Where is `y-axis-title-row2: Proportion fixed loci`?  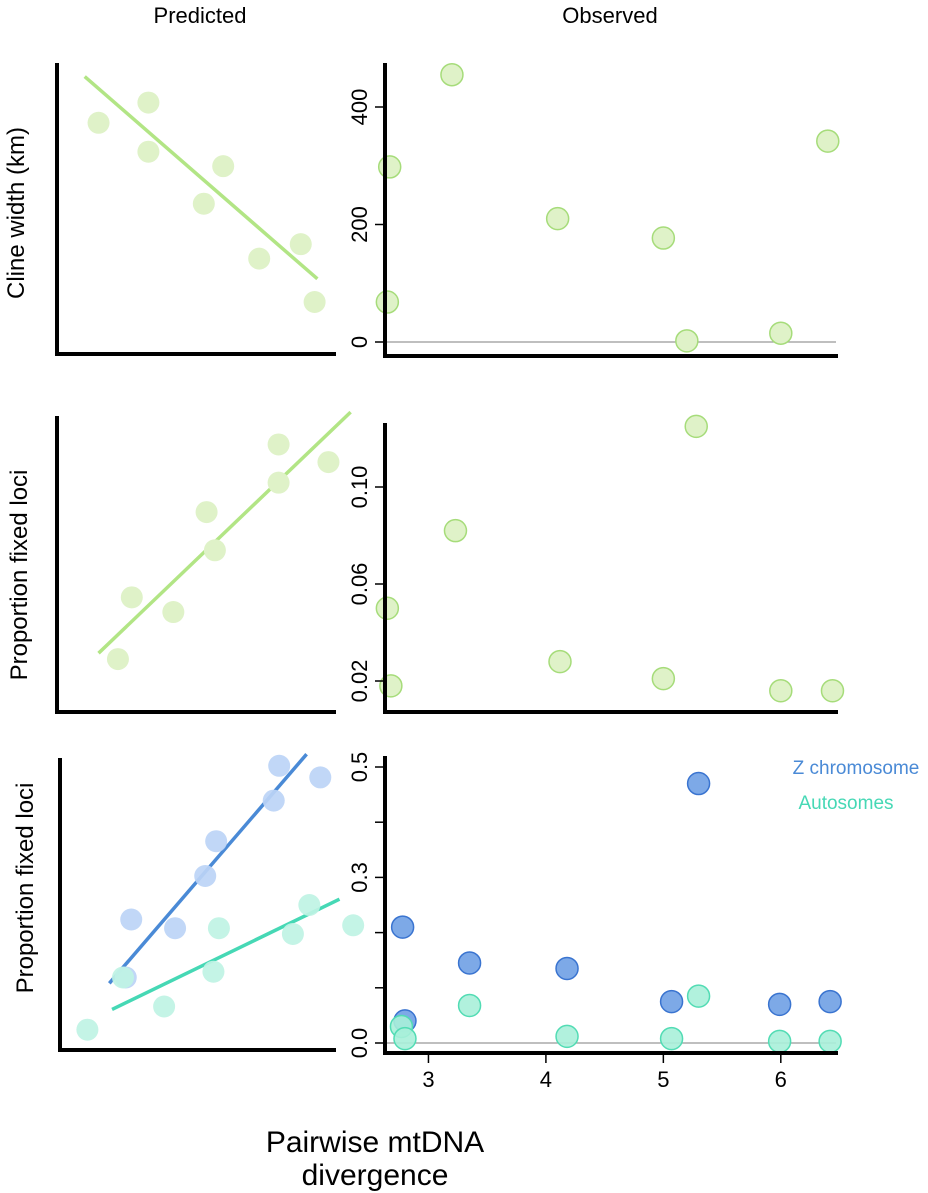 y-axis-title-row2: Proportion fixed loci is located at coordinates (19, 575).